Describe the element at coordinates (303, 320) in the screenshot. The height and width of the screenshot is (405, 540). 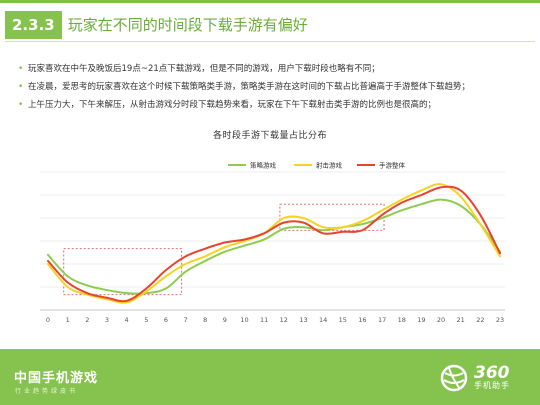
I see `x-tick-label: 13` at that location.